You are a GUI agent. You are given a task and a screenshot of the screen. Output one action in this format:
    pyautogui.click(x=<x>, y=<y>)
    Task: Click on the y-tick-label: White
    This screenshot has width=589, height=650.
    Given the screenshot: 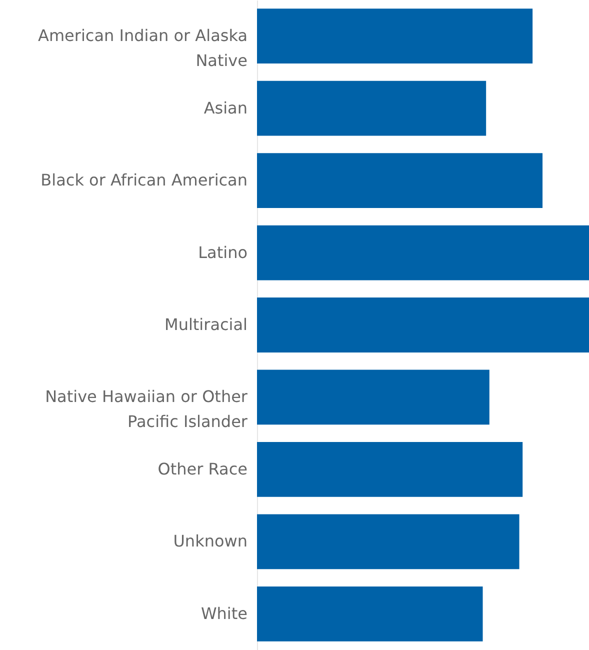 What is the action you would take?
    pyautogui.click(x=224, y=613)
    